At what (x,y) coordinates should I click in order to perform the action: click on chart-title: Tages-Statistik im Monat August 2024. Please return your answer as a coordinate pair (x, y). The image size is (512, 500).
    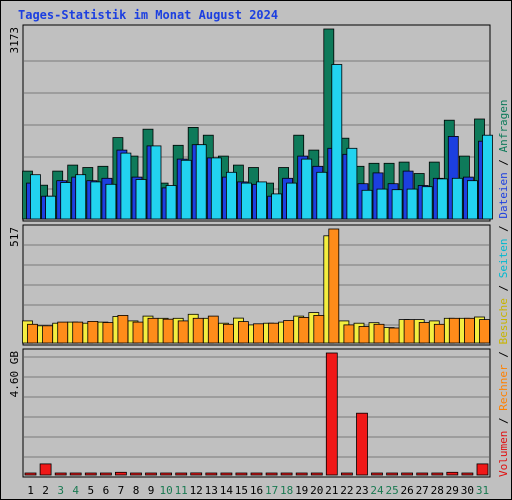
    Looking at the image, I should click on (148, 15).